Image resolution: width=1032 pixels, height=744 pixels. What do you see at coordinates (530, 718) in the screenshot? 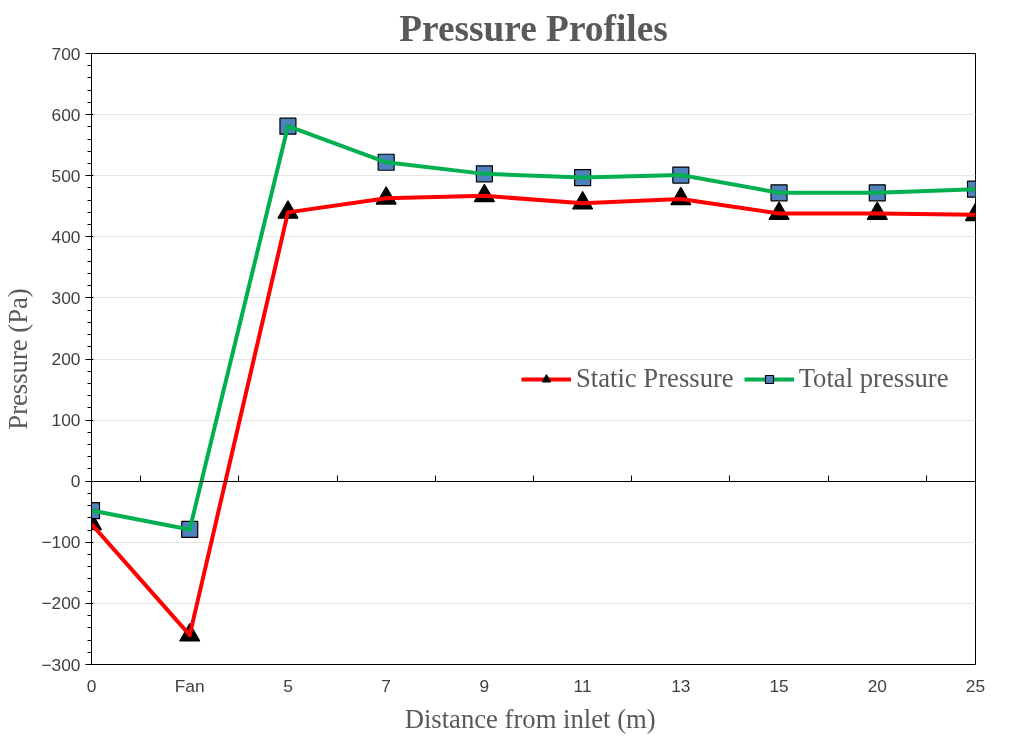
I see `x-axis-title: Distance from inlet (m)` at bounding box center [530, 718].